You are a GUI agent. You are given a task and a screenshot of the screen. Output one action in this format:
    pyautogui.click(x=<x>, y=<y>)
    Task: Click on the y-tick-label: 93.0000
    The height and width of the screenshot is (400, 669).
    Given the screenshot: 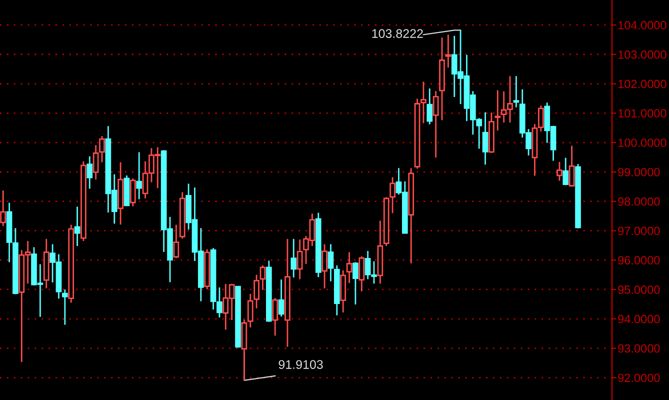 What is the action you would take?
    pyautogui.click(x=639, y=348)
    